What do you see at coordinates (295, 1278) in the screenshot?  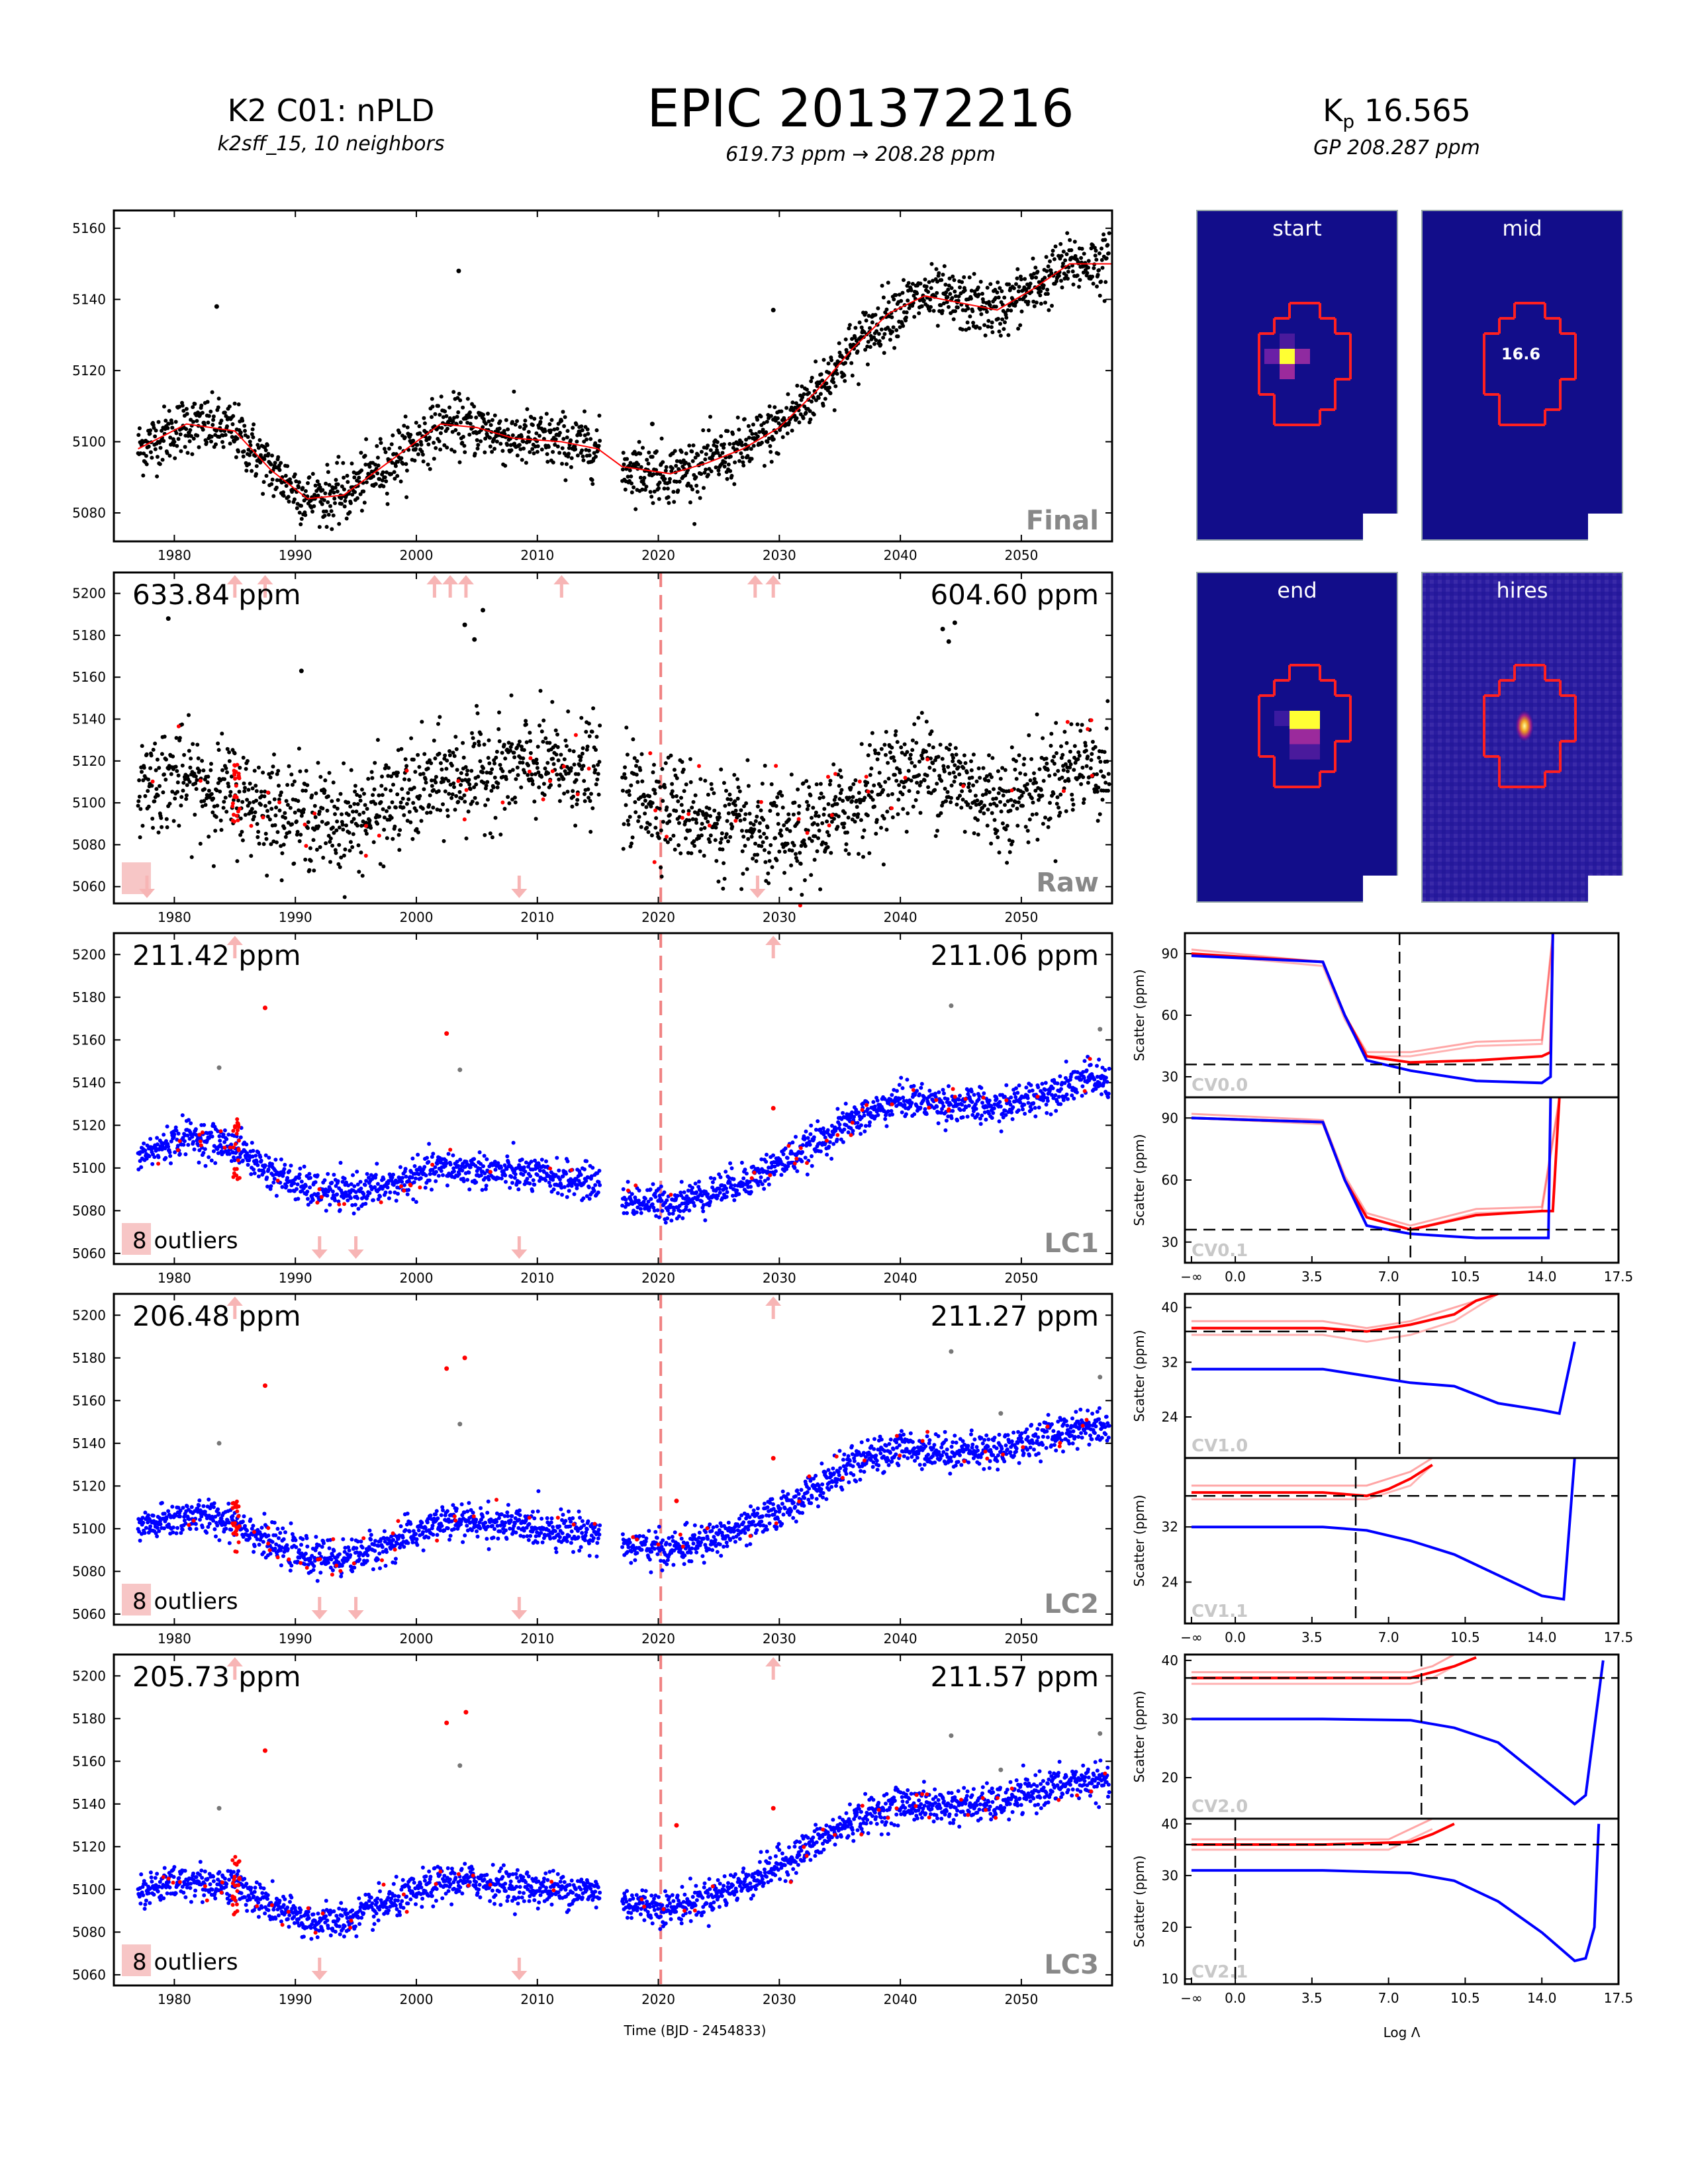 I see `x-tick-label: 1990` at bounding box center [295, 1278].